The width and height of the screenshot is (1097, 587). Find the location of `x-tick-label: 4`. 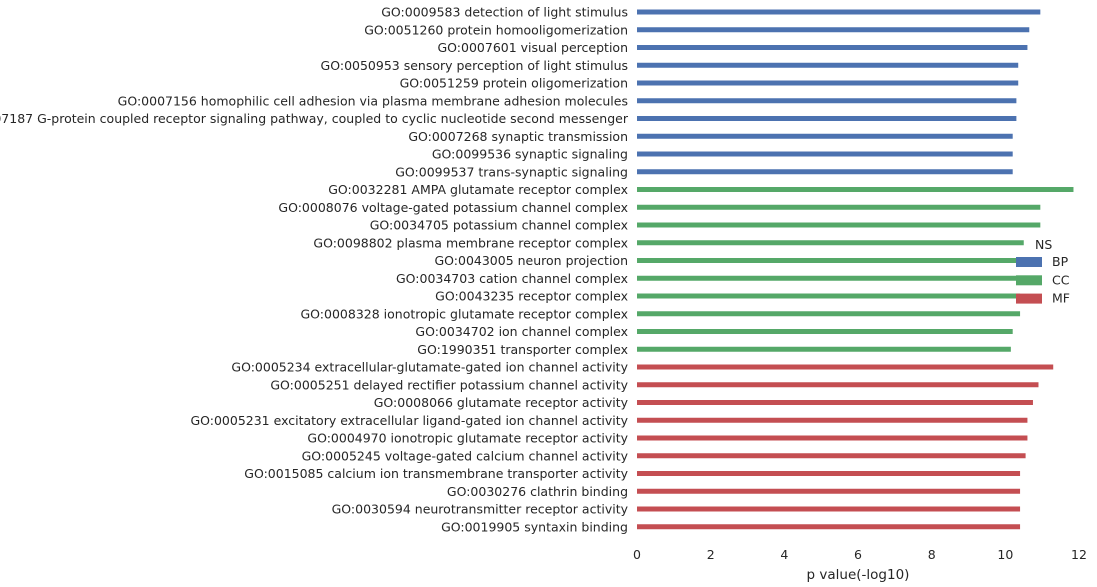

x-tick-label: 4 is located at coordinates (784, 554).